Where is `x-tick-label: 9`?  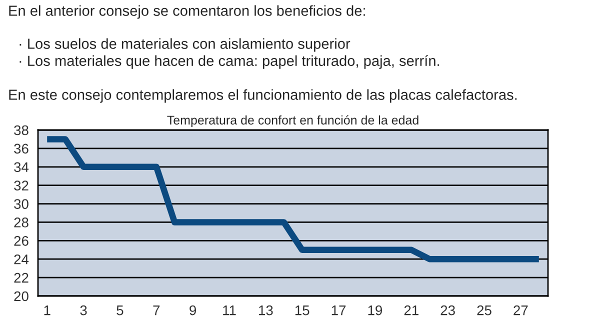 x-tick-label: 9 is located at coordinates (193, 310).